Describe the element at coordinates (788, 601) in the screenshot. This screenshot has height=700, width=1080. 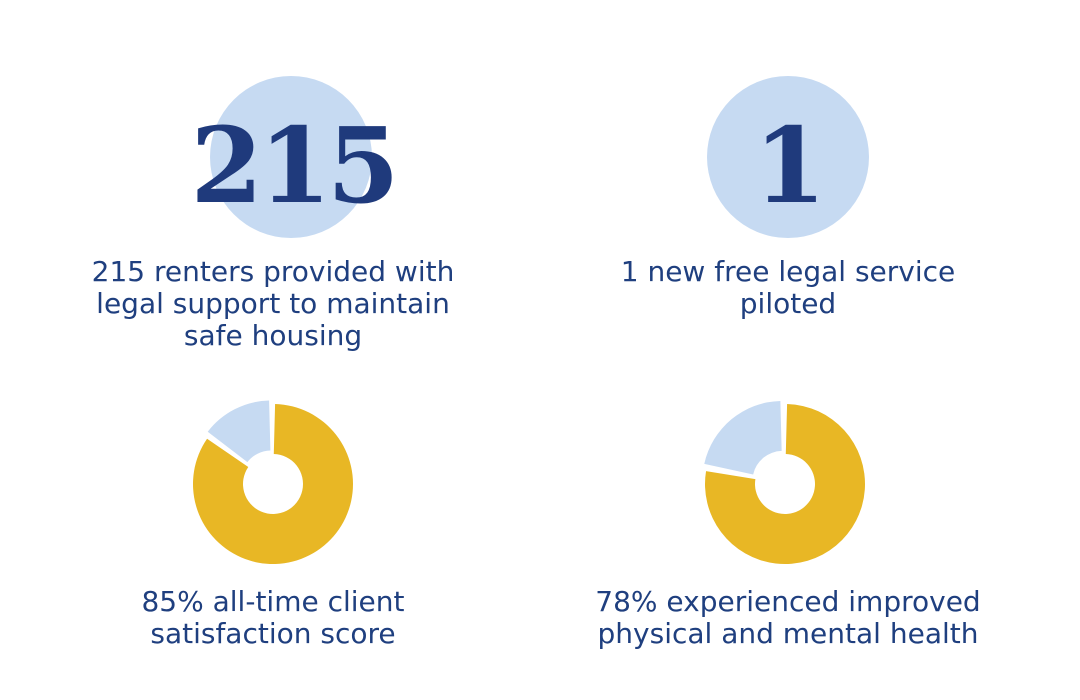
I see `caption-line: 78% experienced improved` at that location.